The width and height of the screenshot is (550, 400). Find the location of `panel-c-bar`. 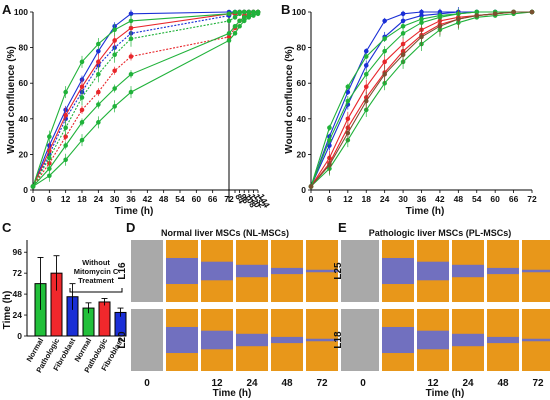

panel-c-bar is located at coordinates (104, 319).